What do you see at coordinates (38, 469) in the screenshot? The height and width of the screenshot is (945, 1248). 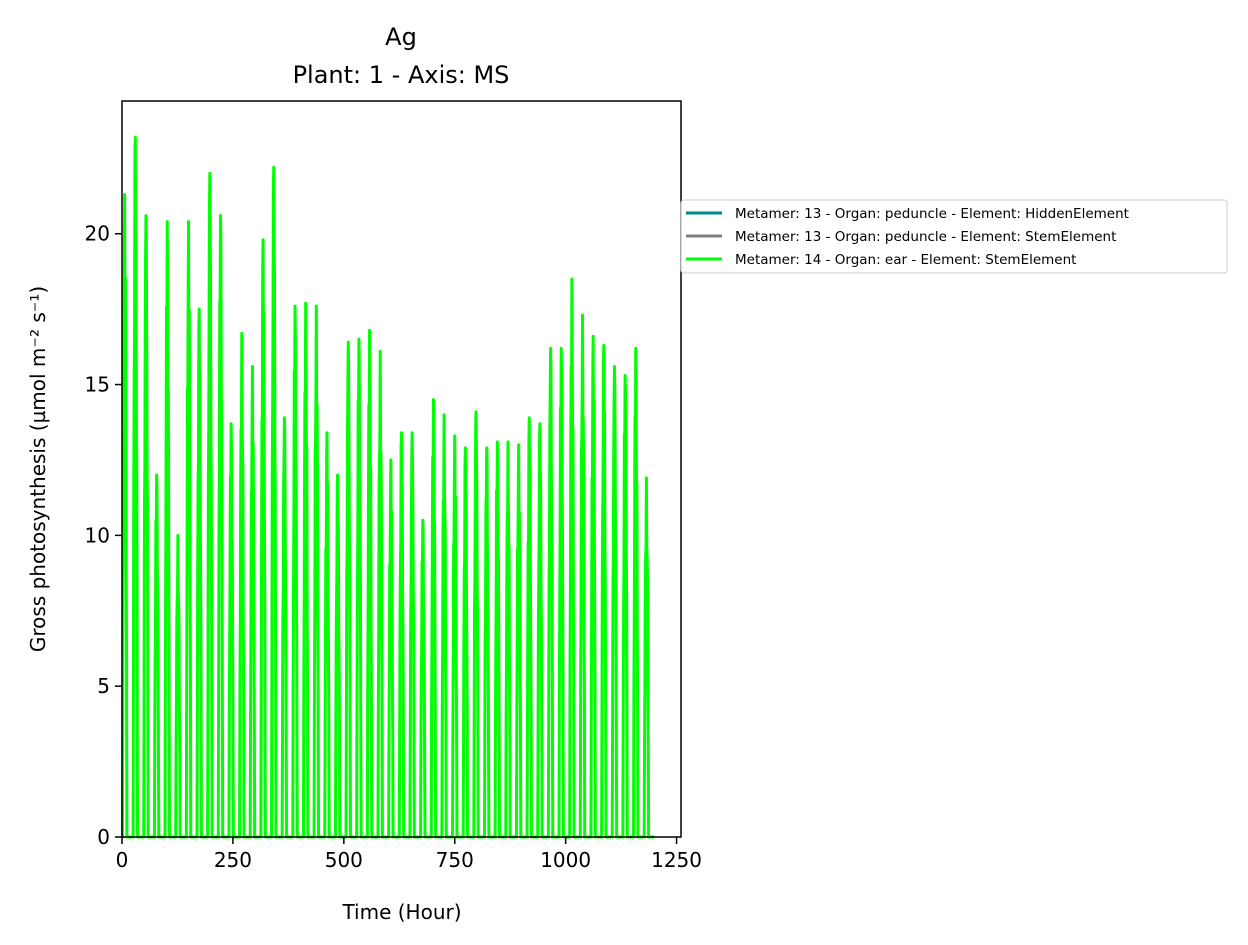 I see `y-axis-label: Gross photosynthesis (µmol m⁻² s⁻¹)` at bounding box center [38, 469].